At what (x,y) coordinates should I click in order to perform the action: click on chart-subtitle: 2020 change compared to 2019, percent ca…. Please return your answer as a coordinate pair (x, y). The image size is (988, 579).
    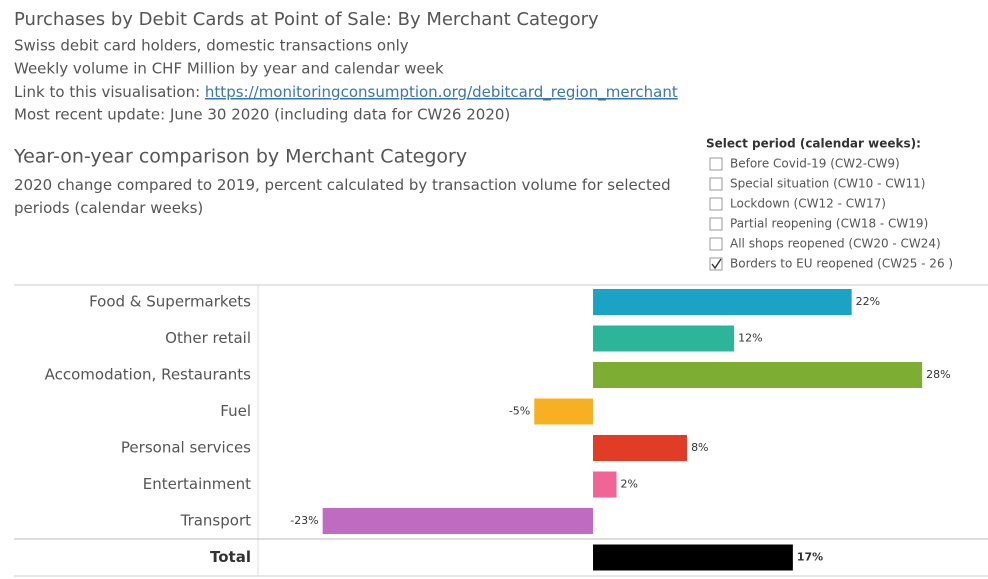
    Looking at the image, I should click on (342, 196).